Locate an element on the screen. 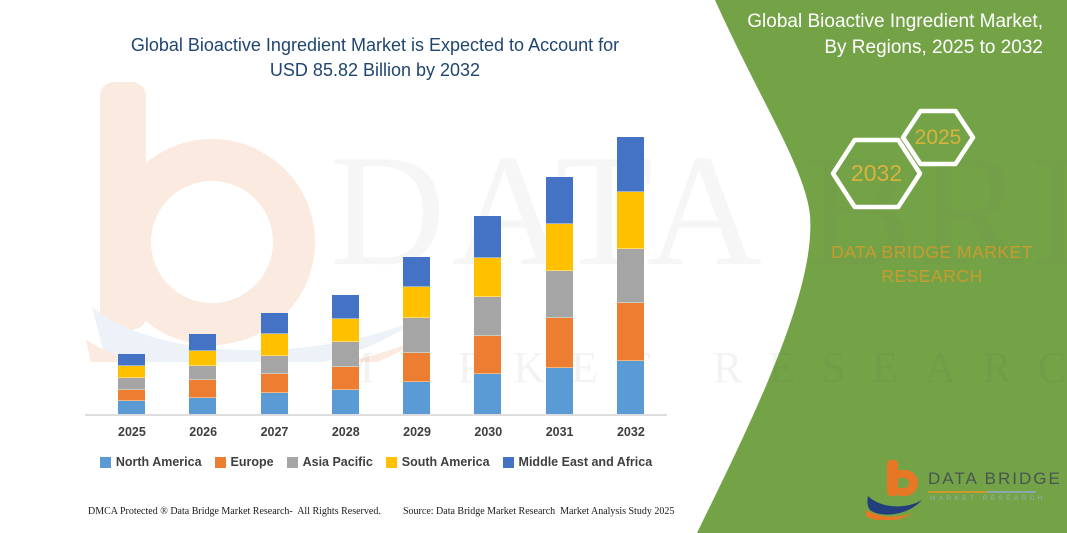 The width and height of the screenshot is (1067, 533). hexagon-2025-icon is located at coordinates (938, 137).